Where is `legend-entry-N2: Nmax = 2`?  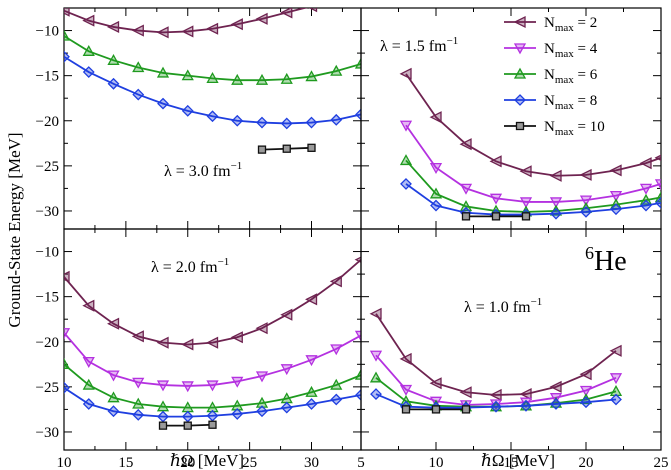
legend-entry-N2: Nmax = 2 is located at coordinates (550, 24).